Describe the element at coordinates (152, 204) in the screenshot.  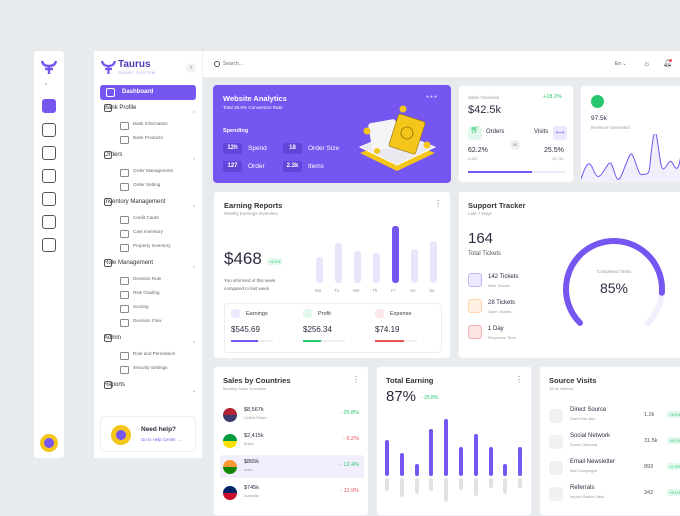
I see `sidebar-group-inventory-management: Inventory Management ⌃` at that location.